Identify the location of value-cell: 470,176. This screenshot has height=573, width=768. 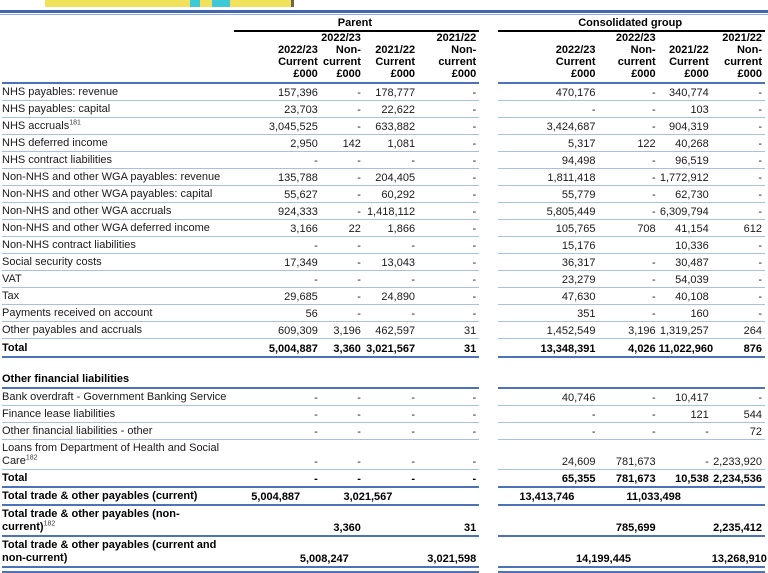
(548, 92).